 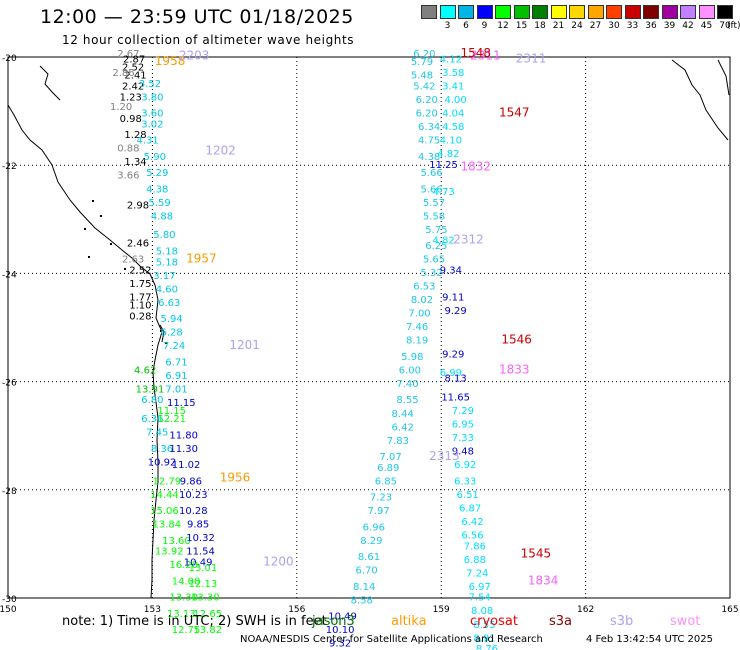 What do you see at coordinates (431, 273) in the screenshot?
I see `wave-height-label: 5.32` at bounding box center [431, 273].